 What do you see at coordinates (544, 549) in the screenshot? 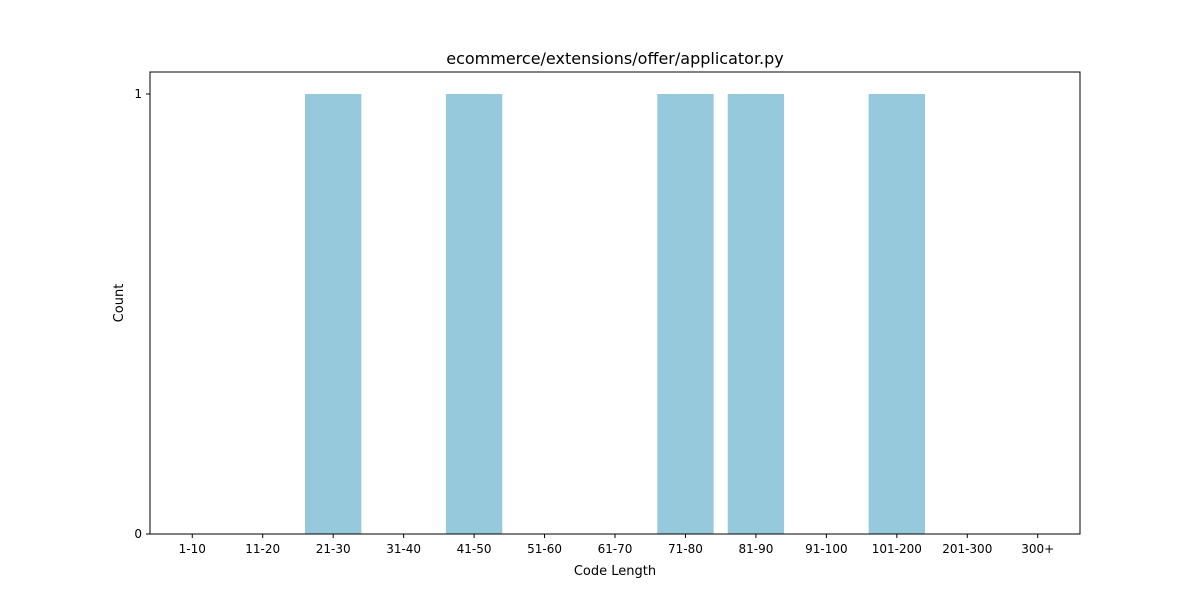
I see `x-tick-label: 51-60` at bounding box center [544, 549].